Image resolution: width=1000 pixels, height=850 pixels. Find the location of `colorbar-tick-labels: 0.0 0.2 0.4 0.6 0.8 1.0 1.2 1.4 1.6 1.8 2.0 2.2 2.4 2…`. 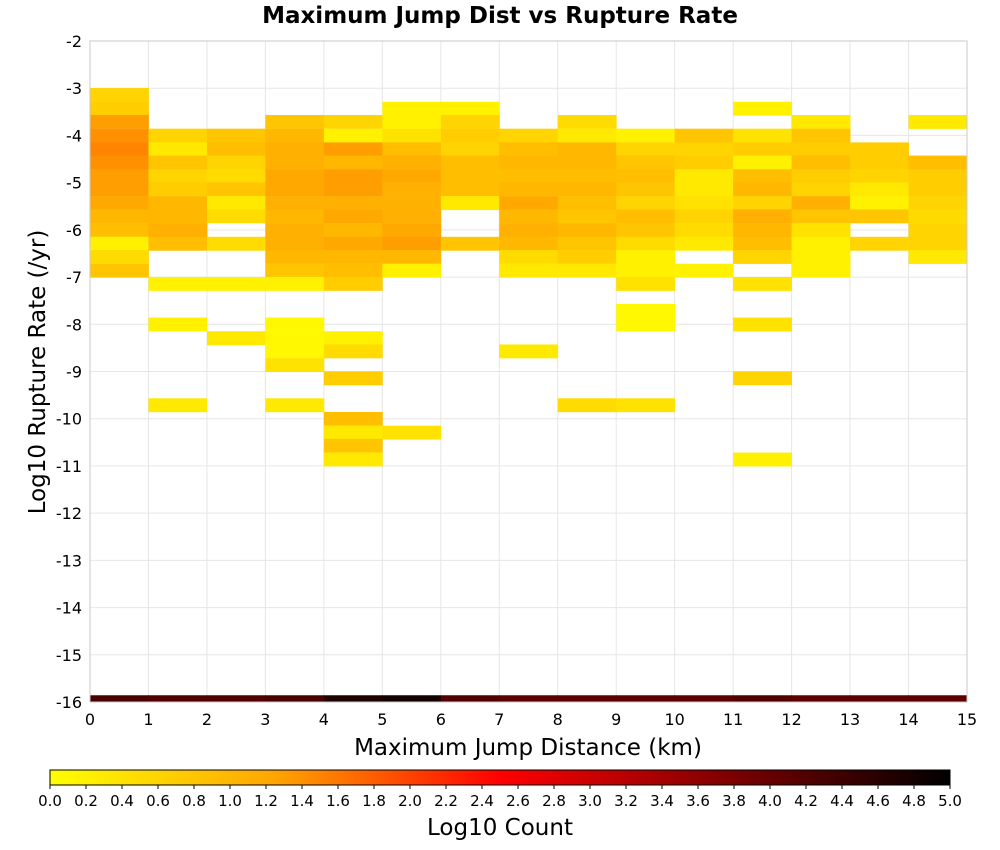

colorbar-tick-labels: 0.0 0.2 0.4 0.6 0.8 1.0 1.2 1.4 1.6 1.8 2.0 2.2 2.4 2… is located at coordinates (500, 797).